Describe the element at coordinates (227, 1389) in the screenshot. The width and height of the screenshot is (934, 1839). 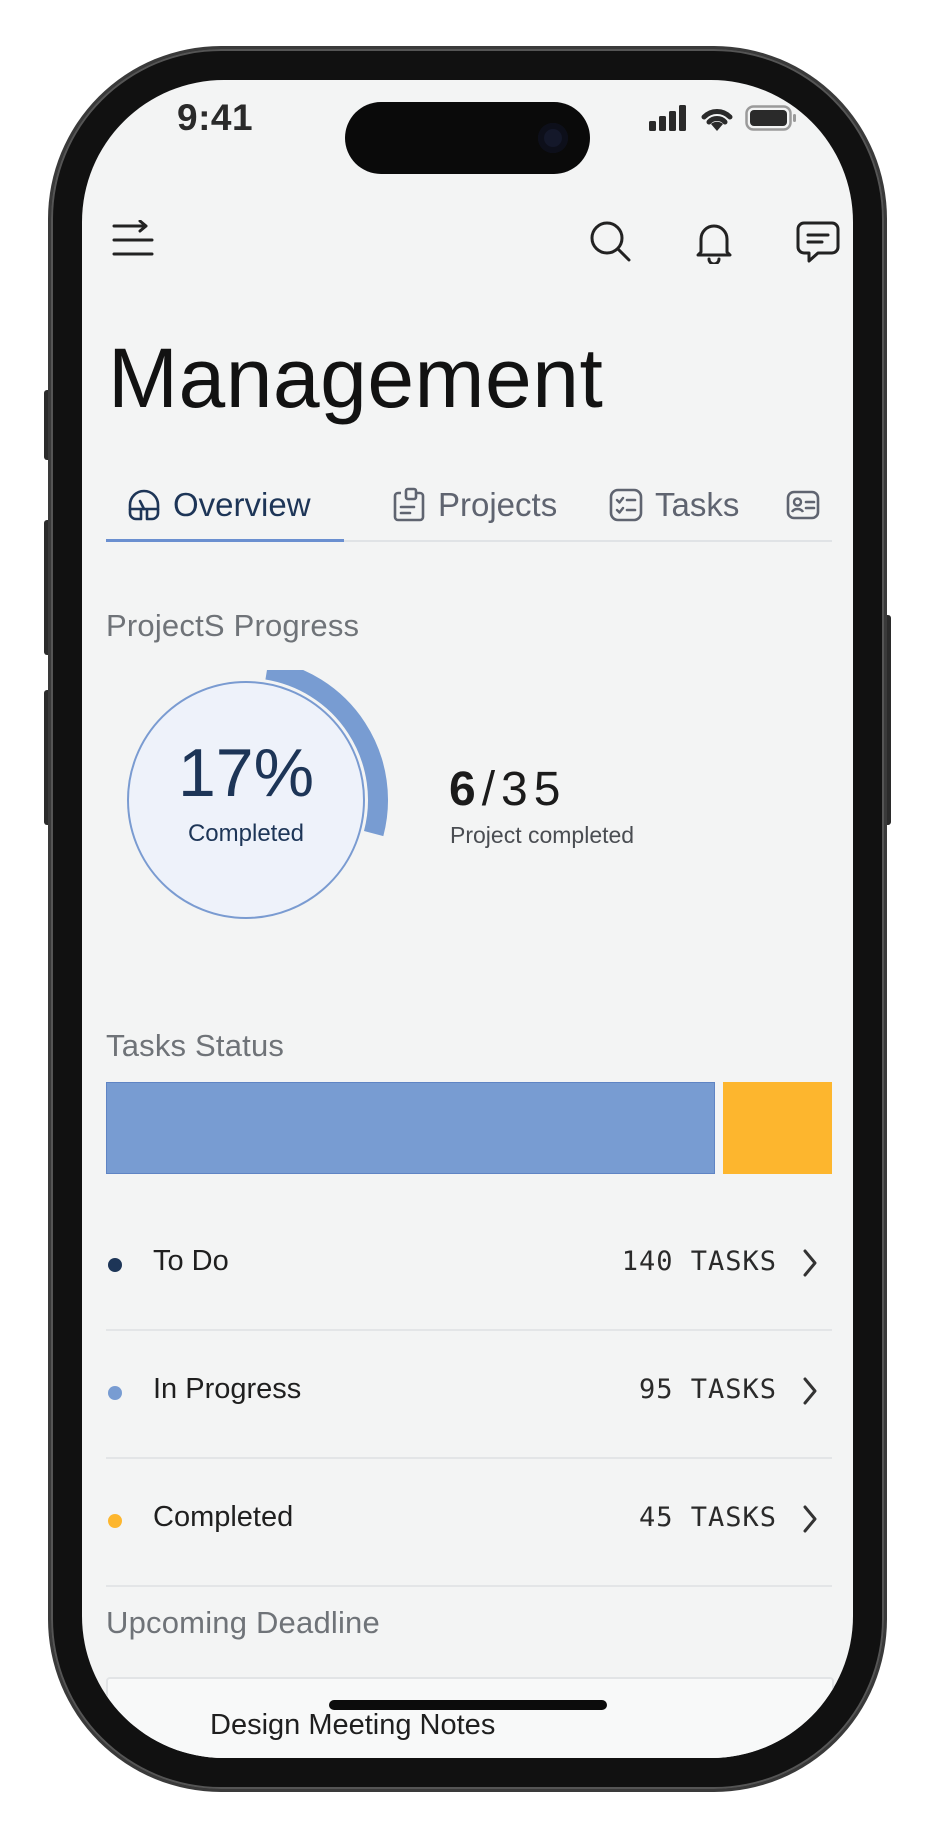
I see `status-row-label: In Progress` at that location.